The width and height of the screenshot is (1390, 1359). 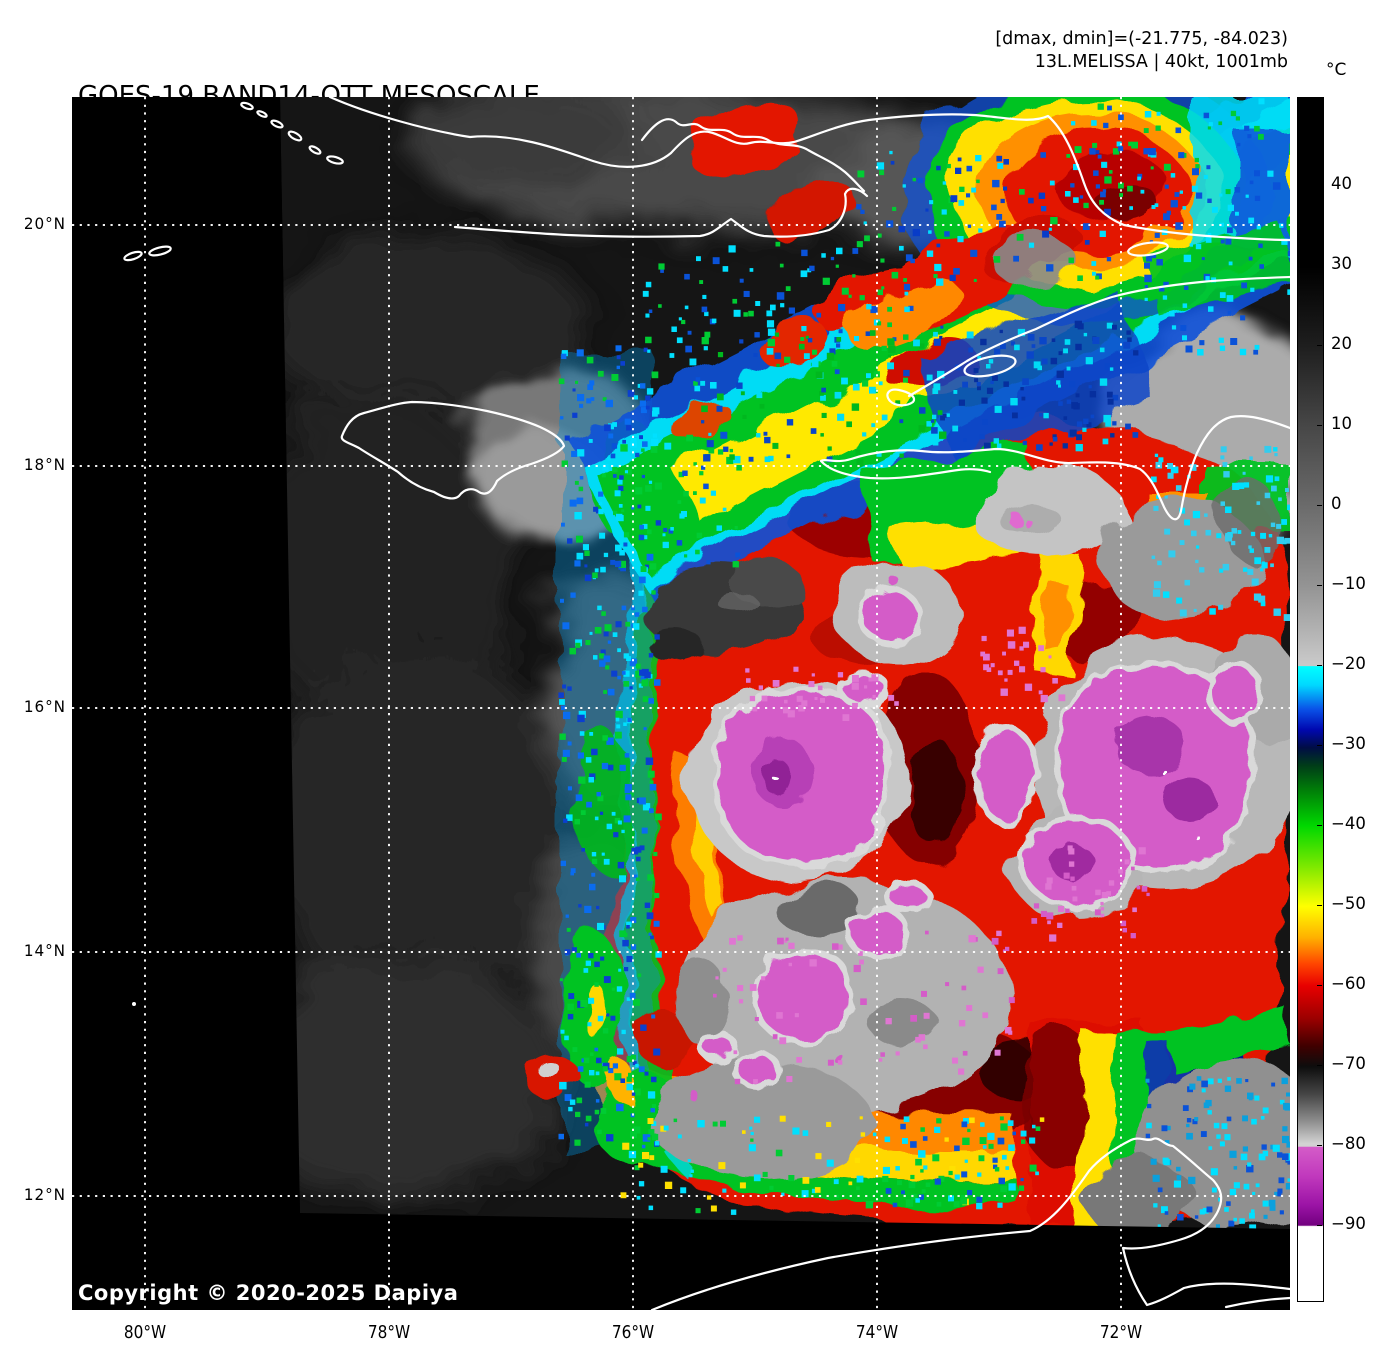 What do you see at coordinates (44, 1194) in the screenshot?
I see `y-axis-label: 12°N` at bounding box center [44, 1194].